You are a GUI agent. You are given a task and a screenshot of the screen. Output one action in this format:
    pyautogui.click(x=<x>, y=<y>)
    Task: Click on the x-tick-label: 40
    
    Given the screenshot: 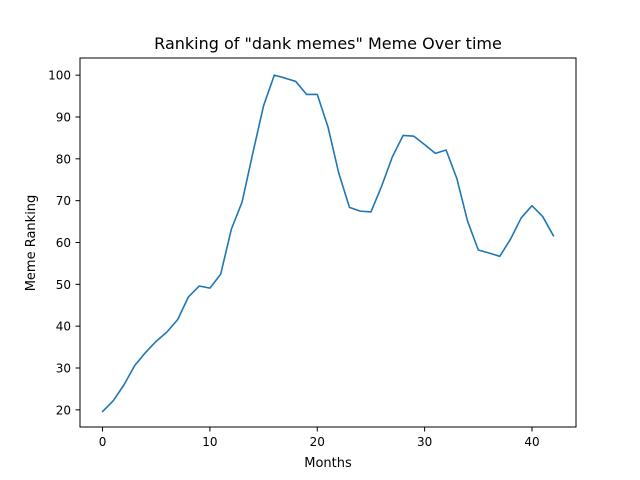 What is the action you would take?
    pyautogui.click(x=531, y=442)
    